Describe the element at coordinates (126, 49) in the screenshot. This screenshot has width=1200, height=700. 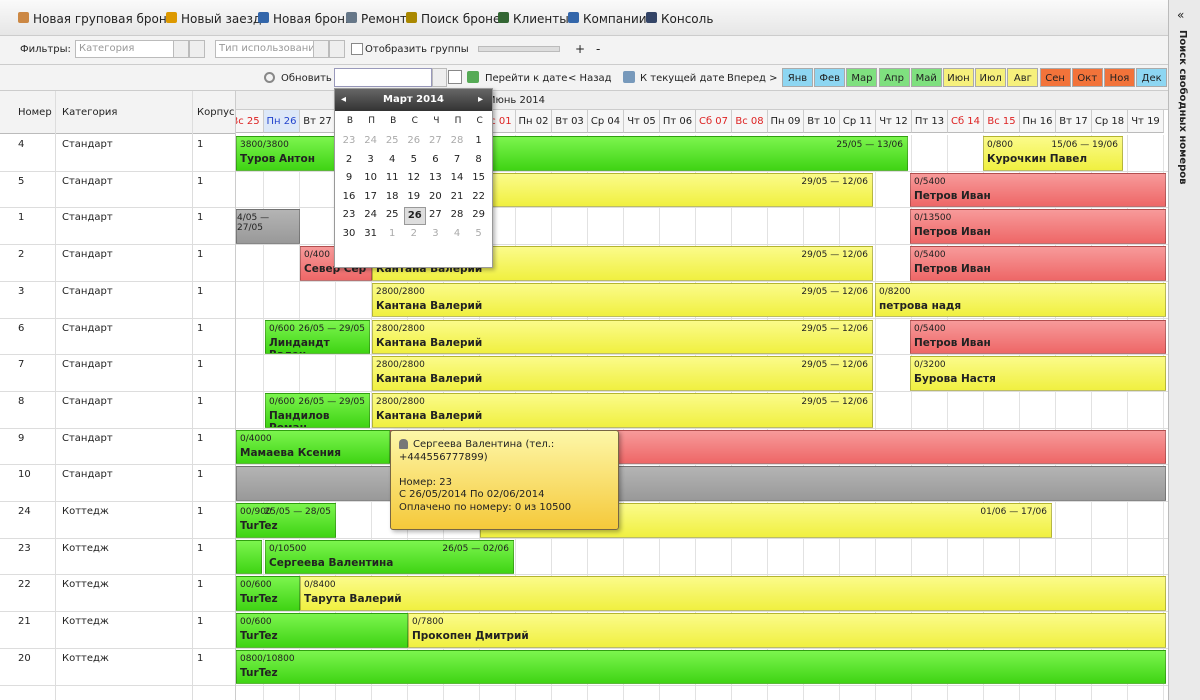
I see `category-input: Категория` at that location.